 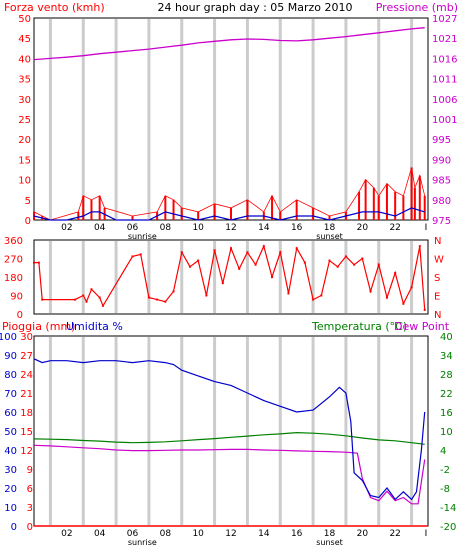 I want to click on pressure-tick-label: 1006, so click(x=444, y=100).